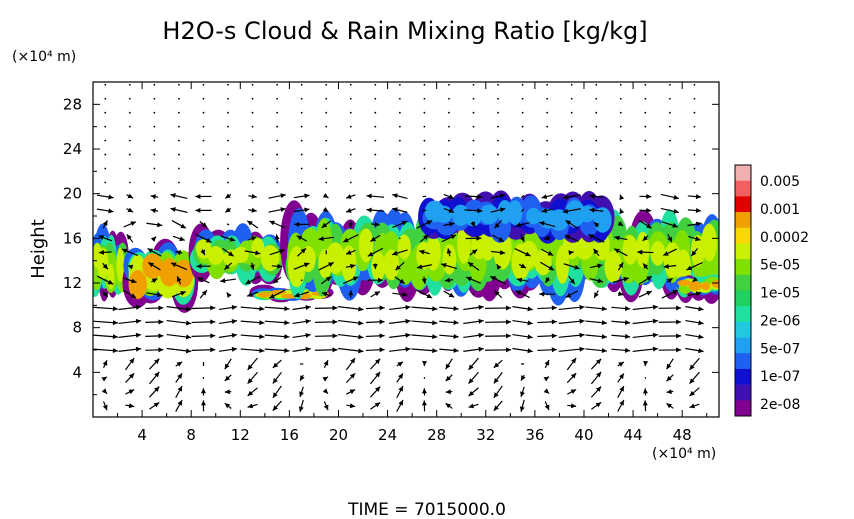 Image resolution: width=854 pixels, height=519 pixels. I want to click on colorbar-label: 1e-07, so click(780, 377).